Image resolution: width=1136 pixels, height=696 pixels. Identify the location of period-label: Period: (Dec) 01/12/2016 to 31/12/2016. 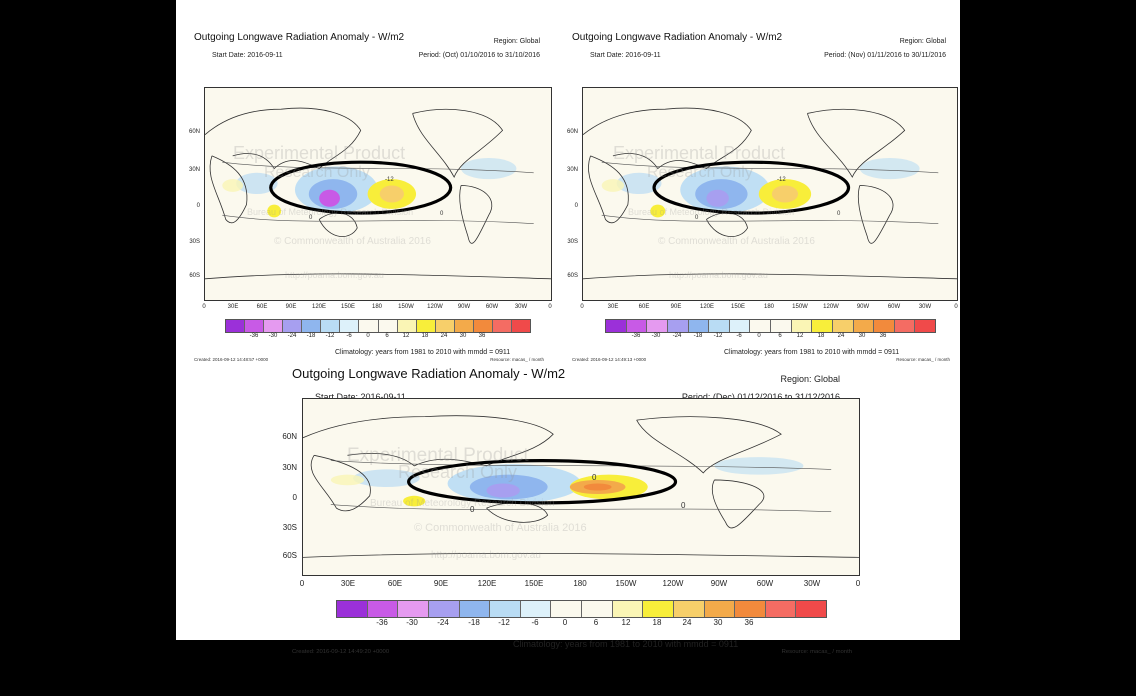
(760, 397).